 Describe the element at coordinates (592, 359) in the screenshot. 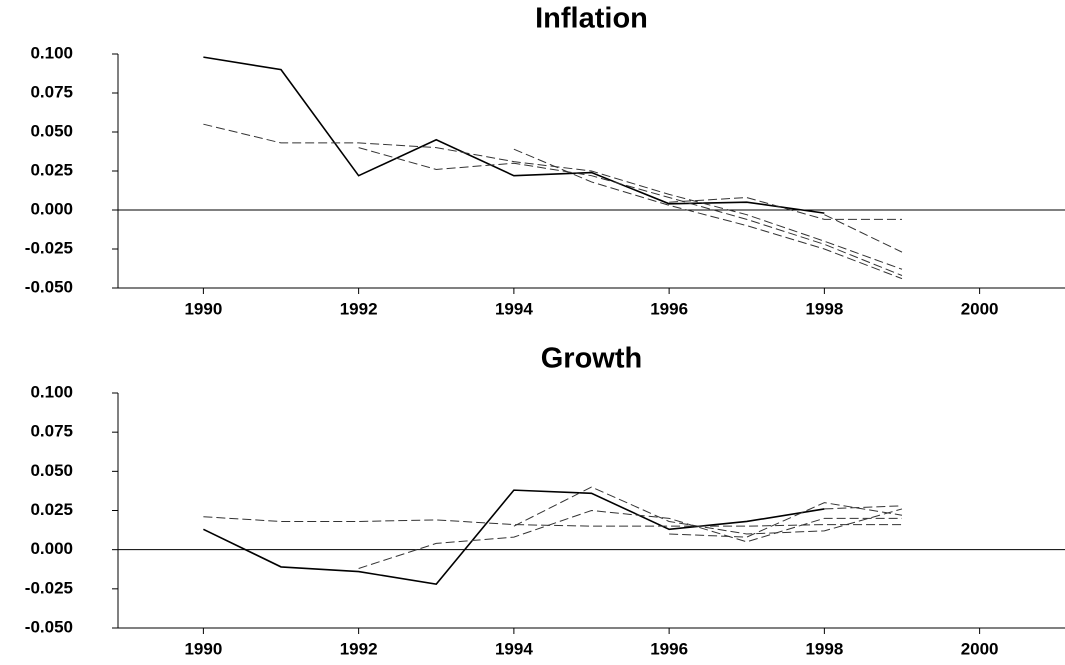

I see `chart-title: Growth` at that location.